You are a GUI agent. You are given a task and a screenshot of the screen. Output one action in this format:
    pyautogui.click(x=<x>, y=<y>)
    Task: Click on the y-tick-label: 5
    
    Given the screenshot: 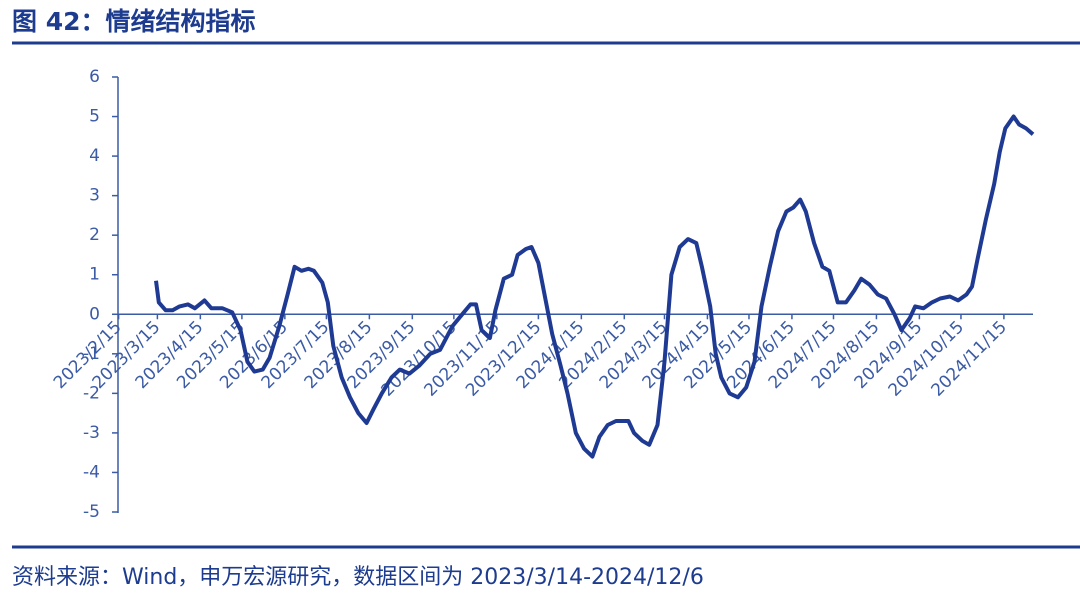 What is the action you would take?
    pyautogui.click(x=94, y=117)
    